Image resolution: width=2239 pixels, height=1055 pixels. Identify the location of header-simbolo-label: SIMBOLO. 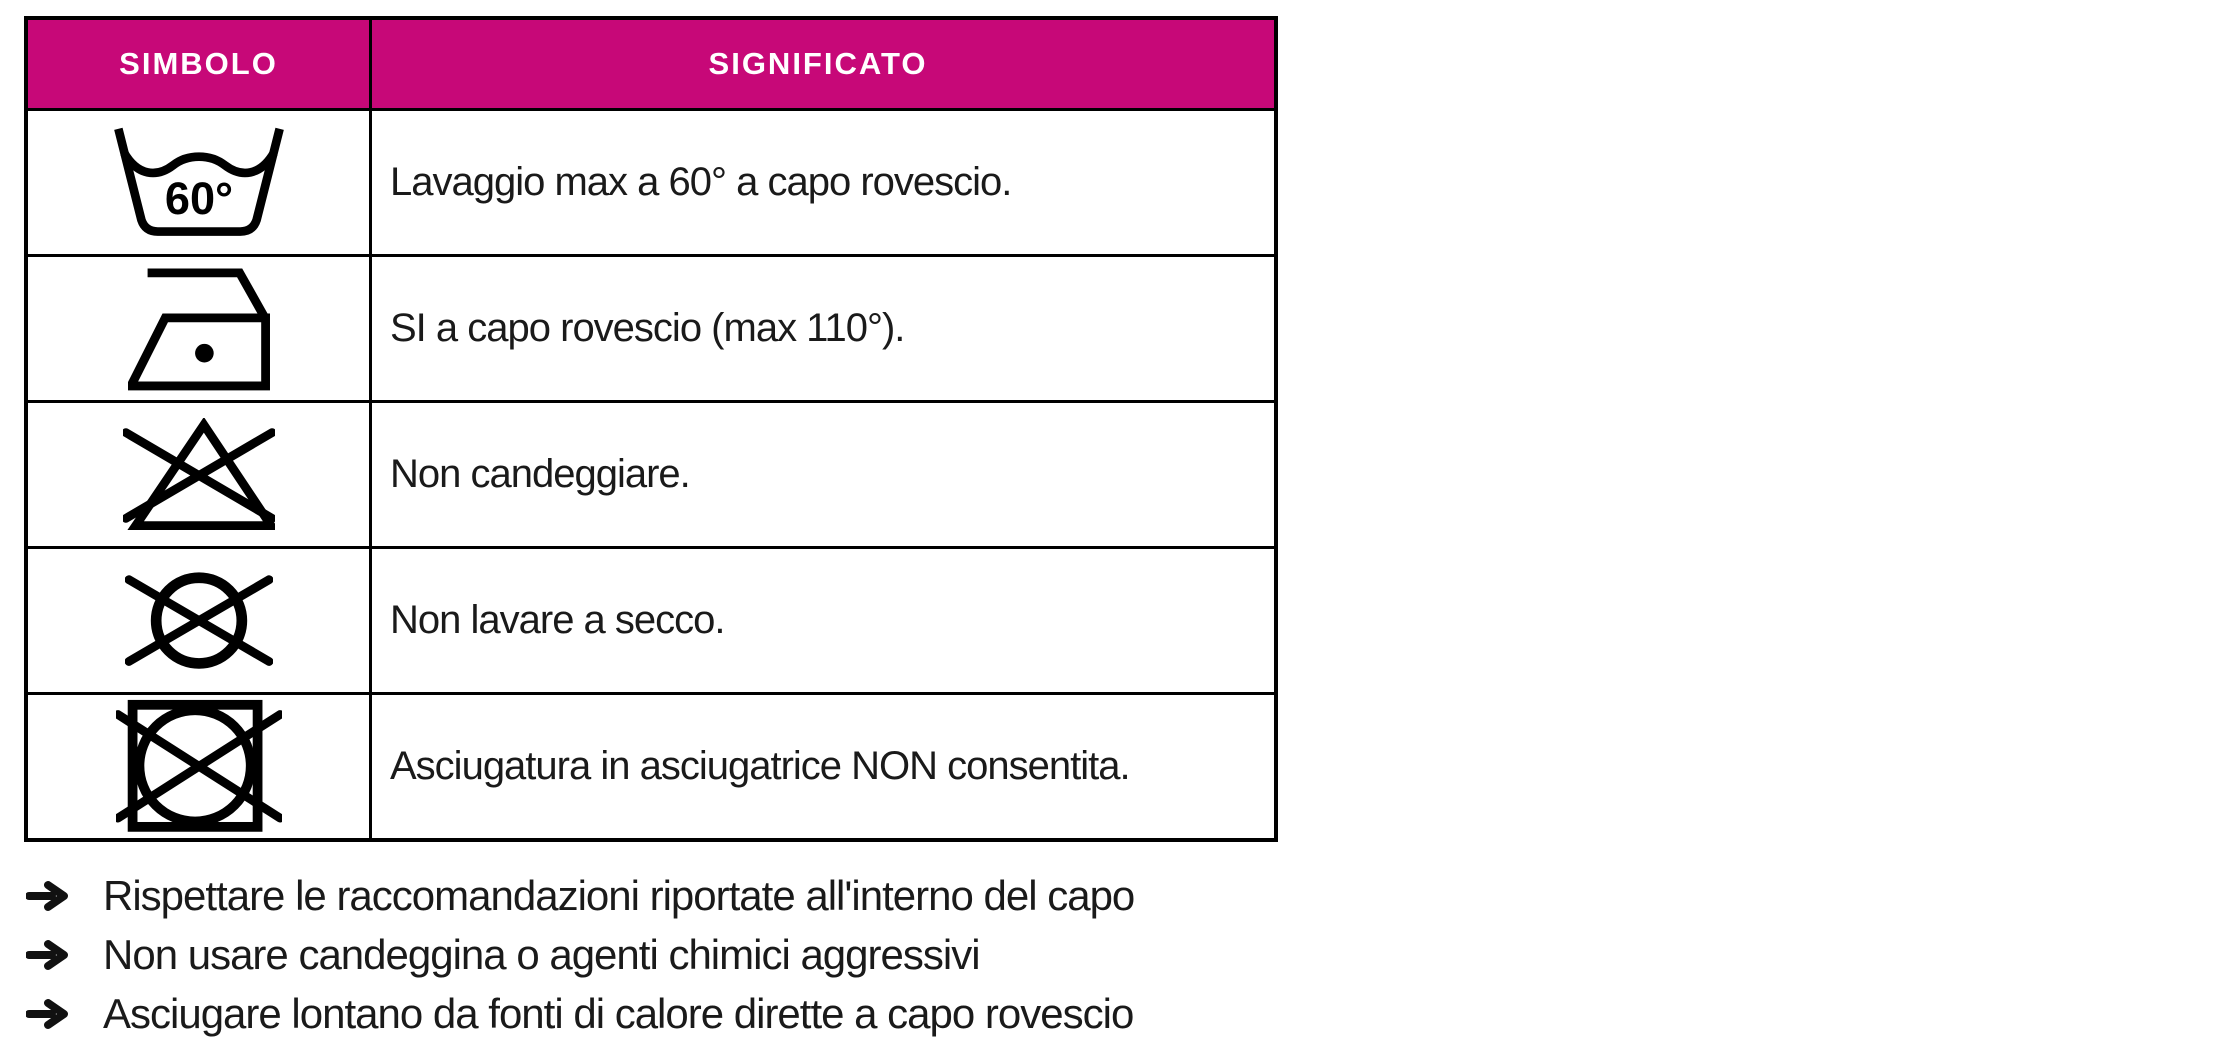
(198, 63).